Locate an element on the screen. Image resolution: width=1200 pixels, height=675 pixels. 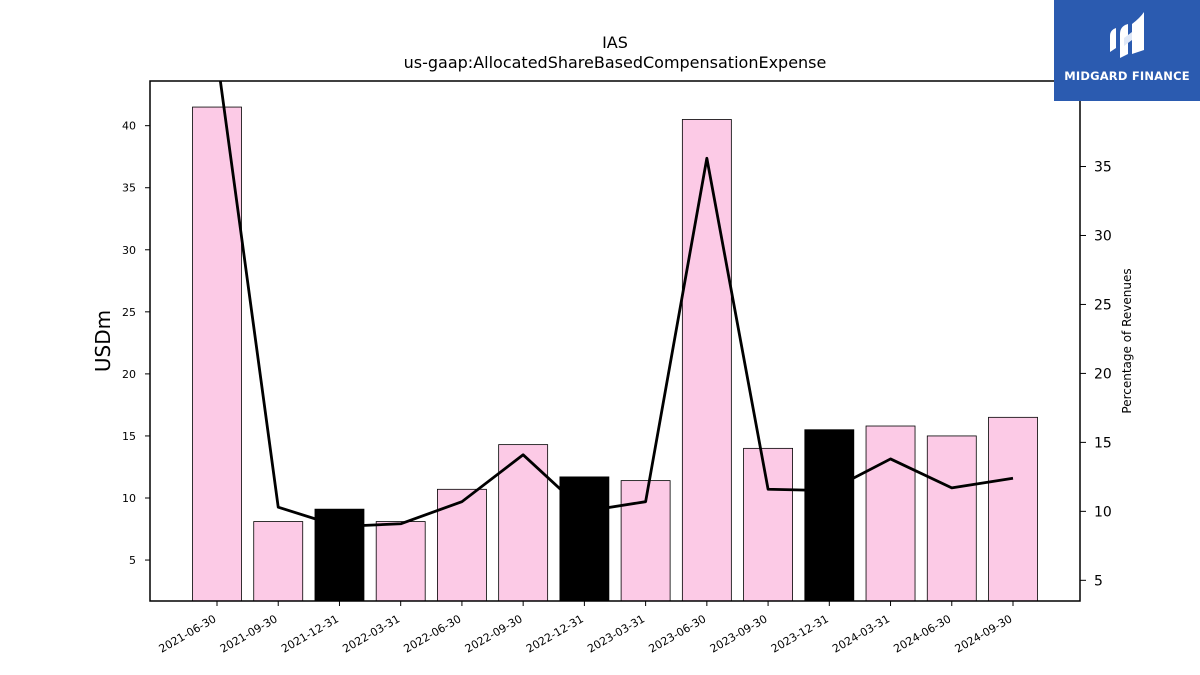
x-tick-label: 2023-09-30 is located at coordinates (739, 633).